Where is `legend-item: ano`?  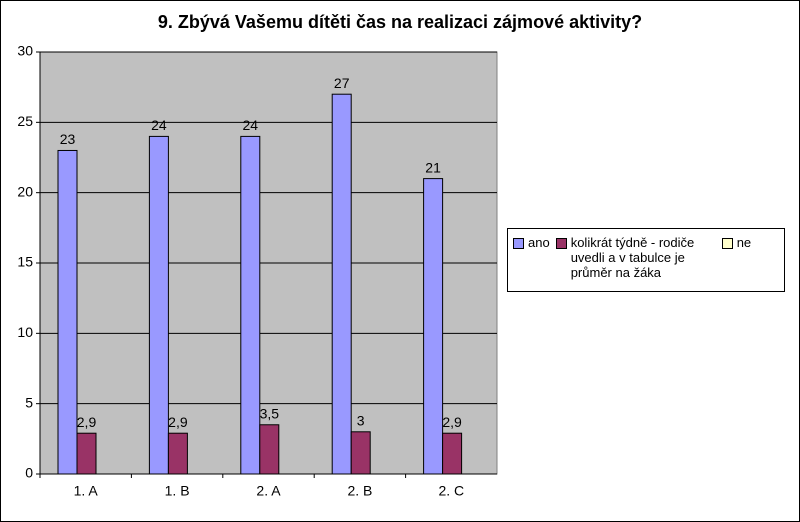 legend-item: ano is located at coordinates (531, 239).